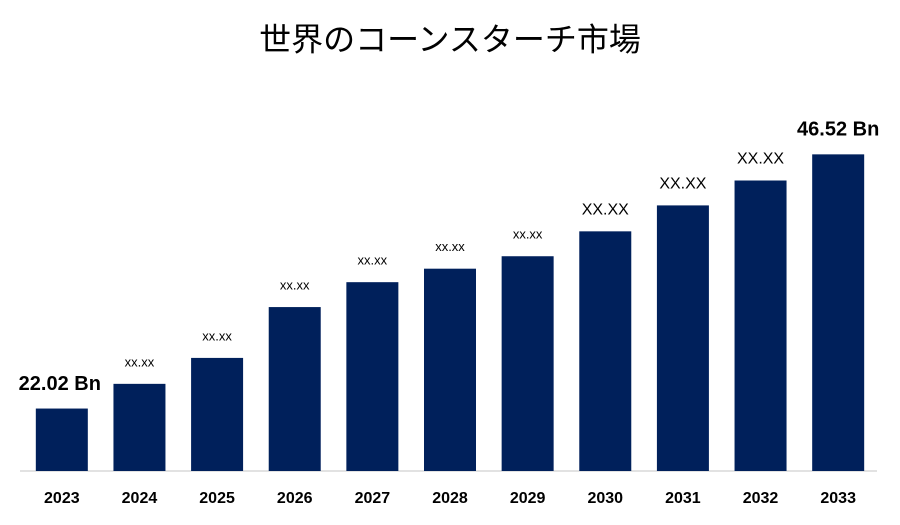 Image resolution: width=900 pixels, height=525 pixels. What do you see at coordinates (838, 130) in the screenshot?
I see `value-label: 46.52 Bn` at bounding box center [838, 130].